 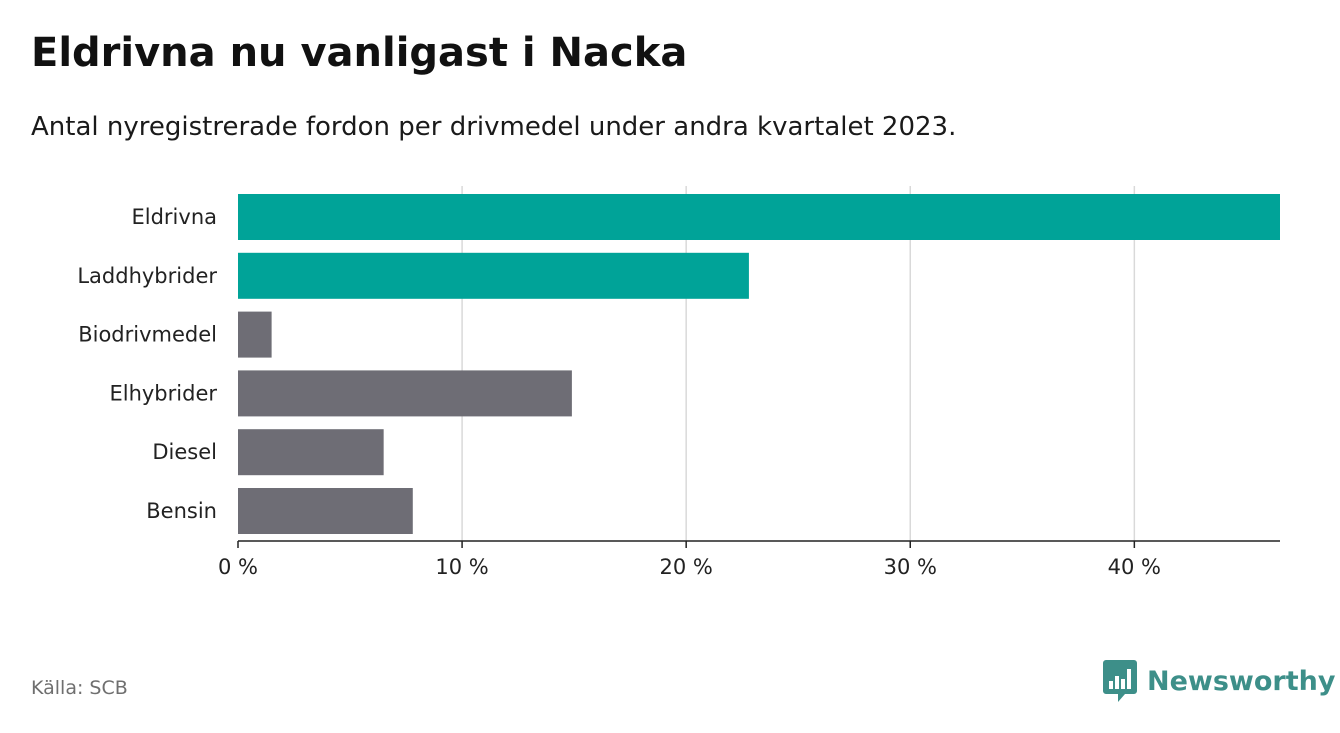 I want to click on x-tick-label: 40 %, so click(x=1134, y=567).